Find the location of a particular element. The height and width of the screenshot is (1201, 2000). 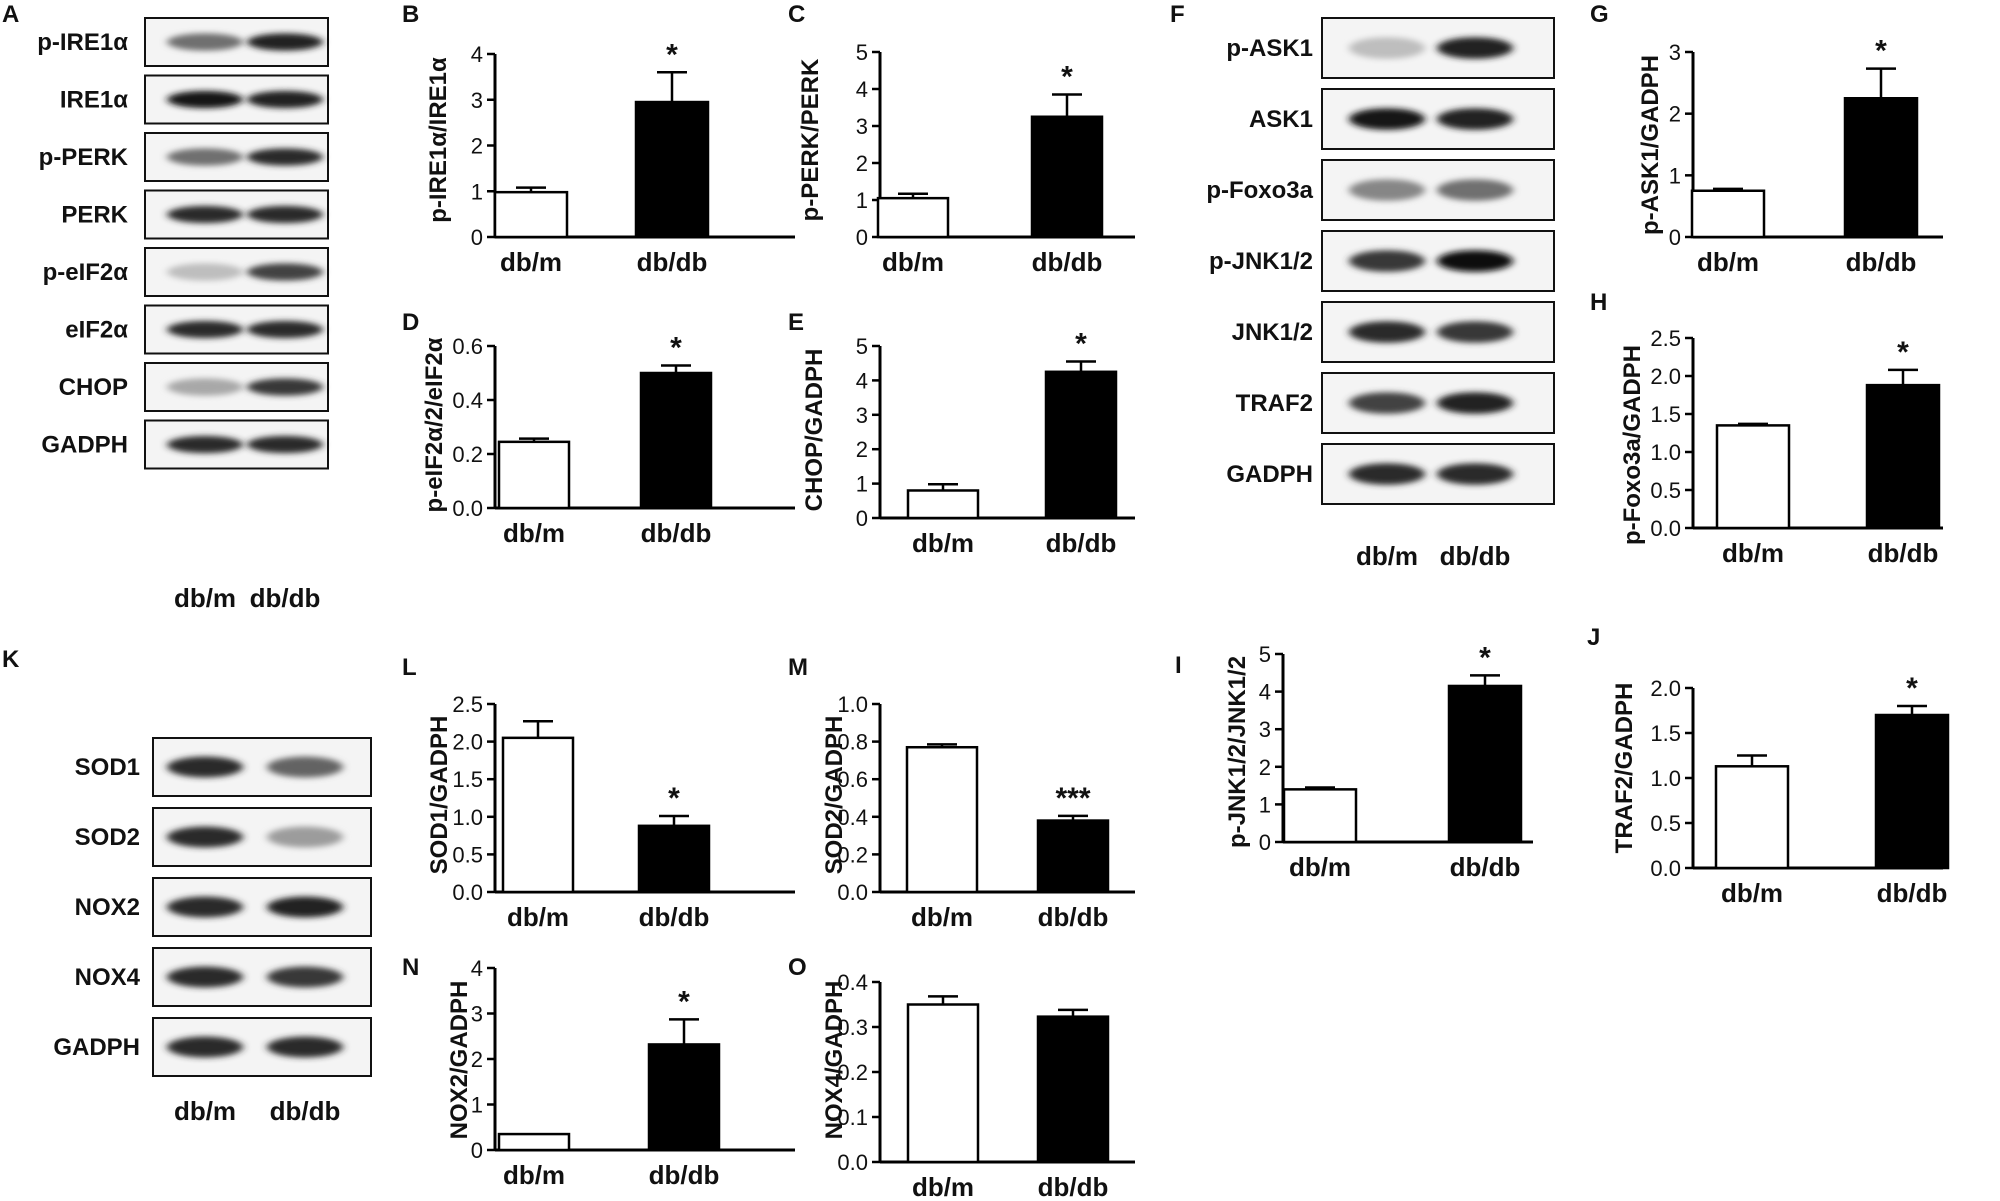

blot-row: p-IRE1α is located at coordinates (183, 42).